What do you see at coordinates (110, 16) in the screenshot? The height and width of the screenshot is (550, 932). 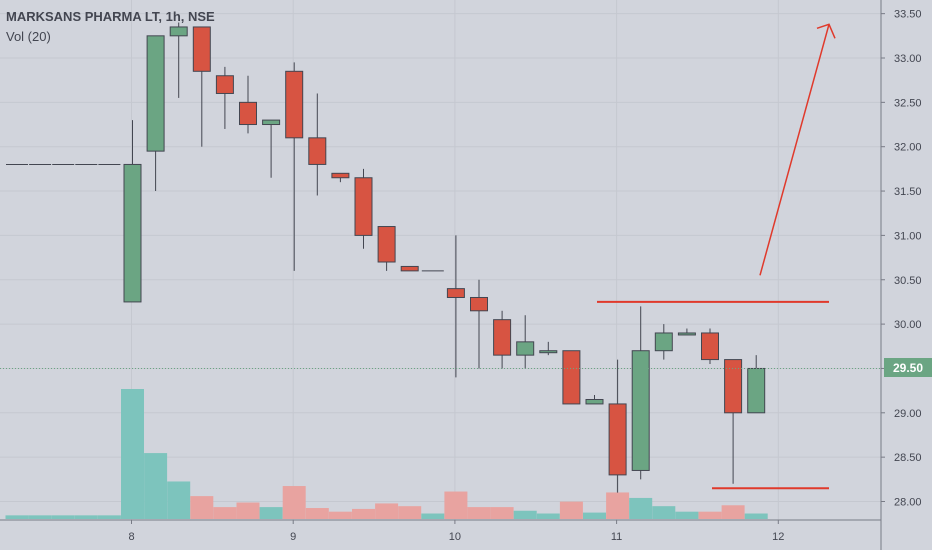 I see `symbol-title: MARKSANS PHARMA LT, 1h, NSE` at bounding box center [110, 16].